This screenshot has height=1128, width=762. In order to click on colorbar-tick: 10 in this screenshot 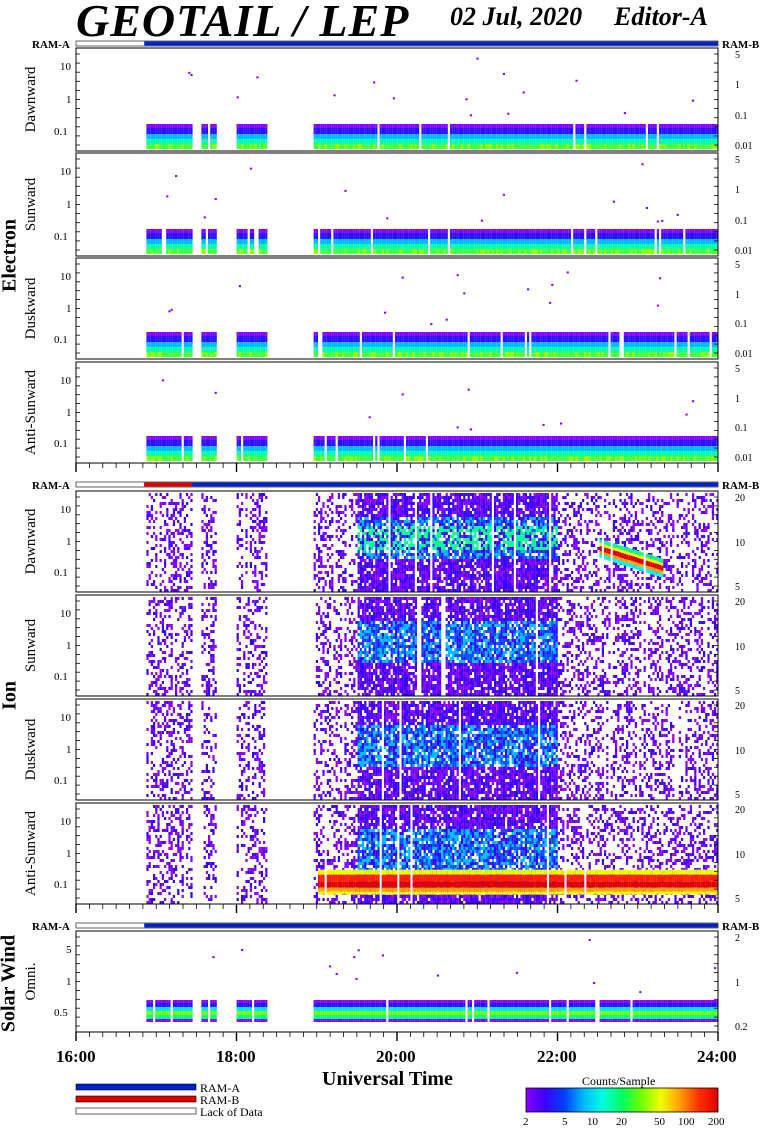, I will do `click(592, 1122)`.